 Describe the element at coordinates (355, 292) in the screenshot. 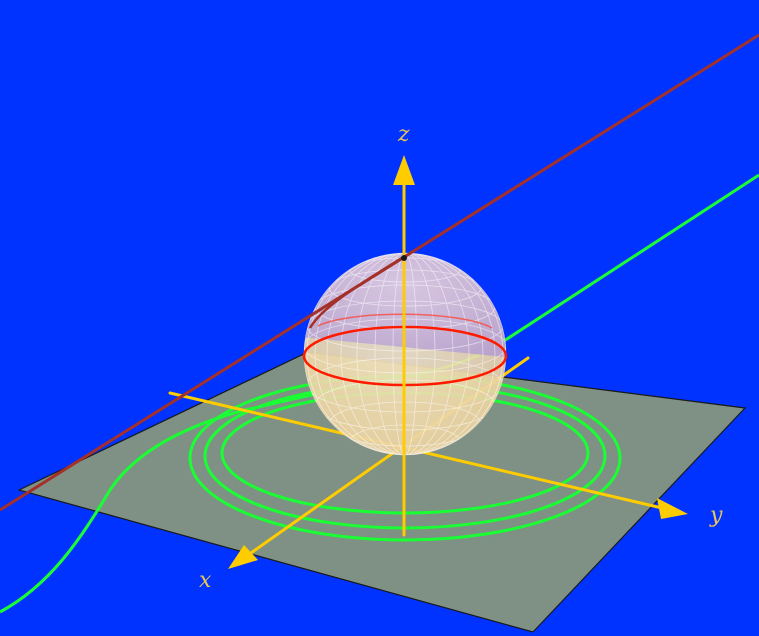

I see `red-curve-arc` at that location.